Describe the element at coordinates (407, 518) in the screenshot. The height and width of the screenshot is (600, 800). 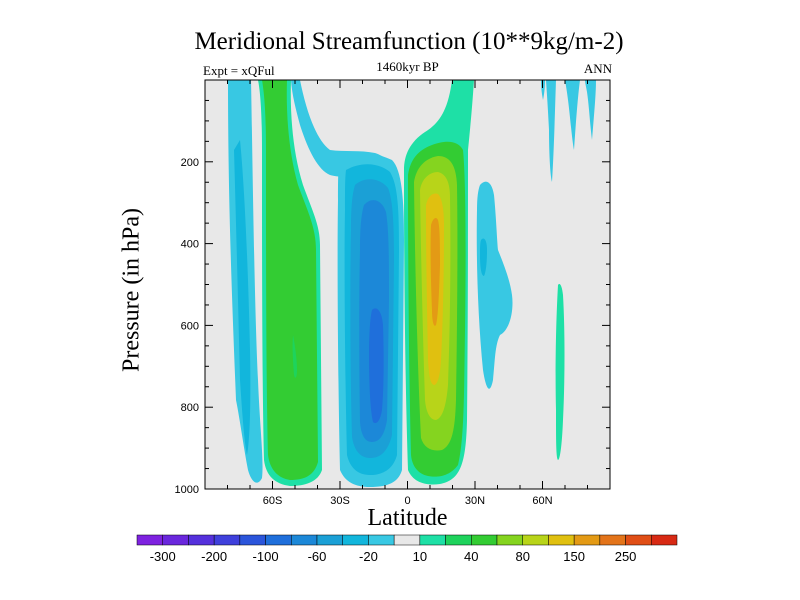
I see `x-axis-label: Latitude` at that location.